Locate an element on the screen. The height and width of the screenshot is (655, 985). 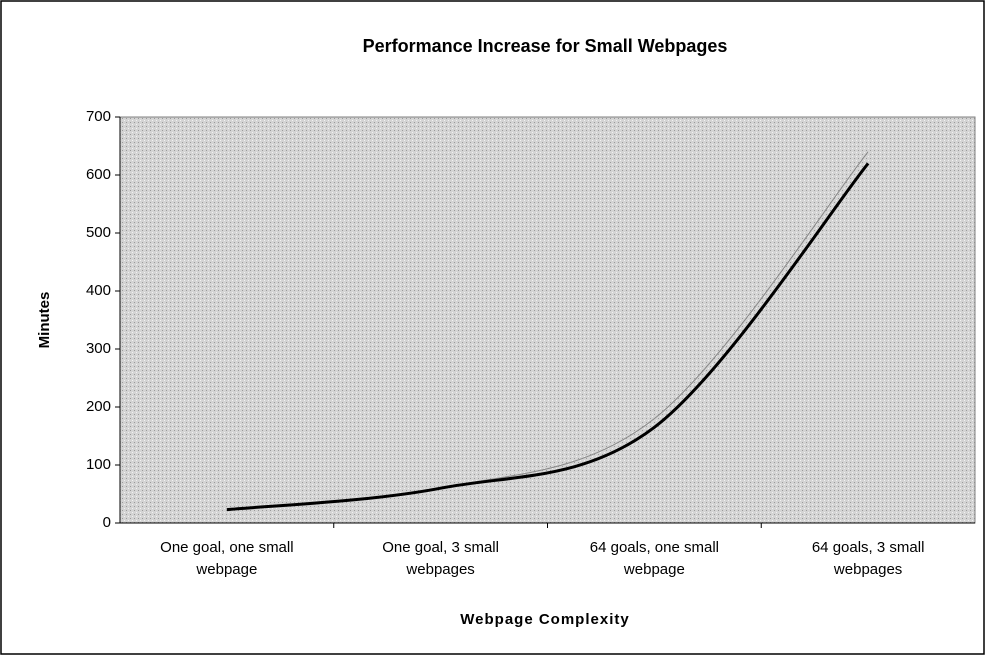
y-tick-label: 700 is located at coordinates (98, 116).